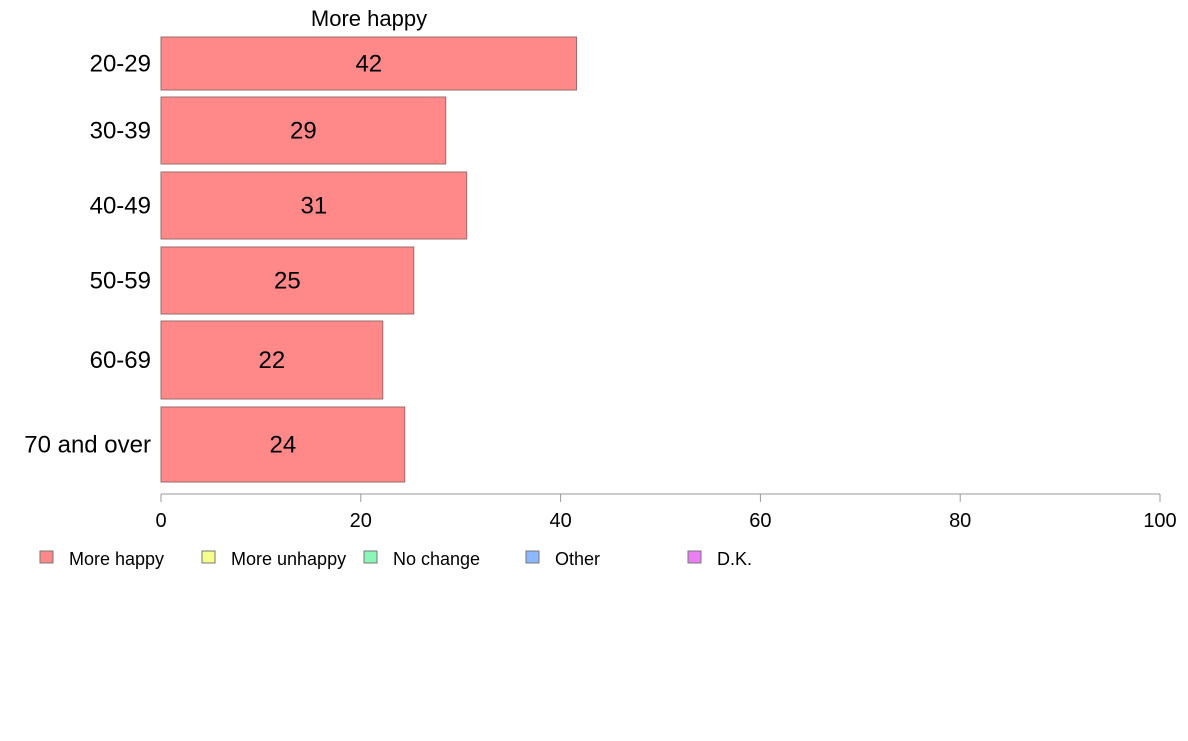 The image size is (1188, 741). I want to click on bar-value-label: 22, so click(272, 360).